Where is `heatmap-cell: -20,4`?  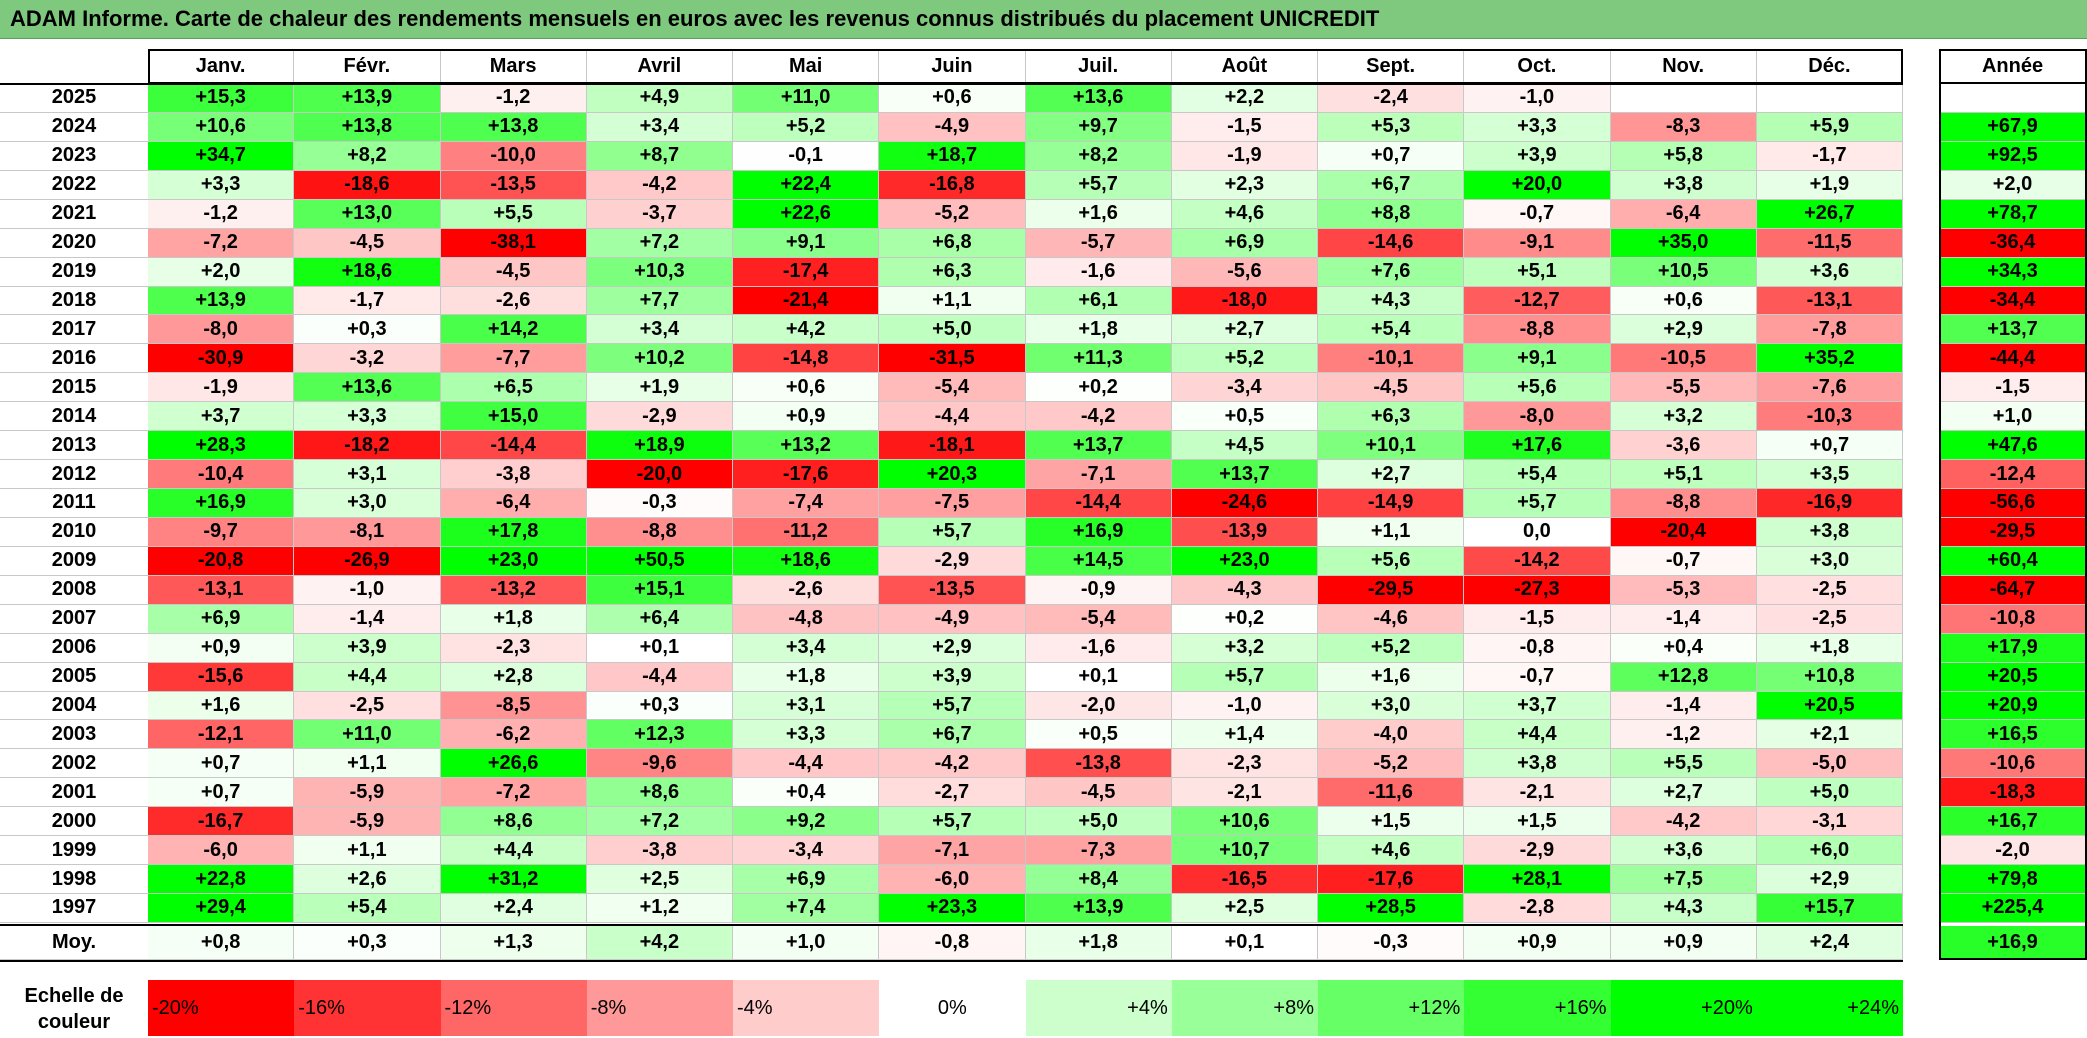 heatmap-cell: -20,4 is located at coordinates (1683, 532).